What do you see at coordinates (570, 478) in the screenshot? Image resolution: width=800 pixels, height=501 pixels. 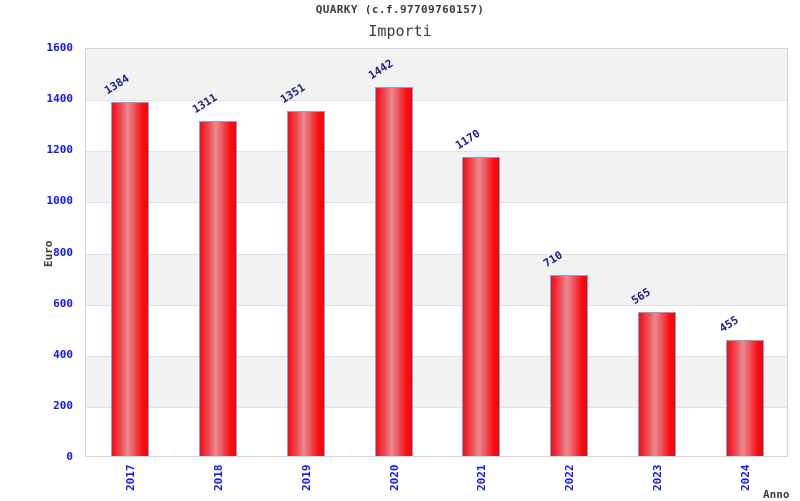 I see `x-axis-tick-label: 2022` at bounding box center [570, 478].